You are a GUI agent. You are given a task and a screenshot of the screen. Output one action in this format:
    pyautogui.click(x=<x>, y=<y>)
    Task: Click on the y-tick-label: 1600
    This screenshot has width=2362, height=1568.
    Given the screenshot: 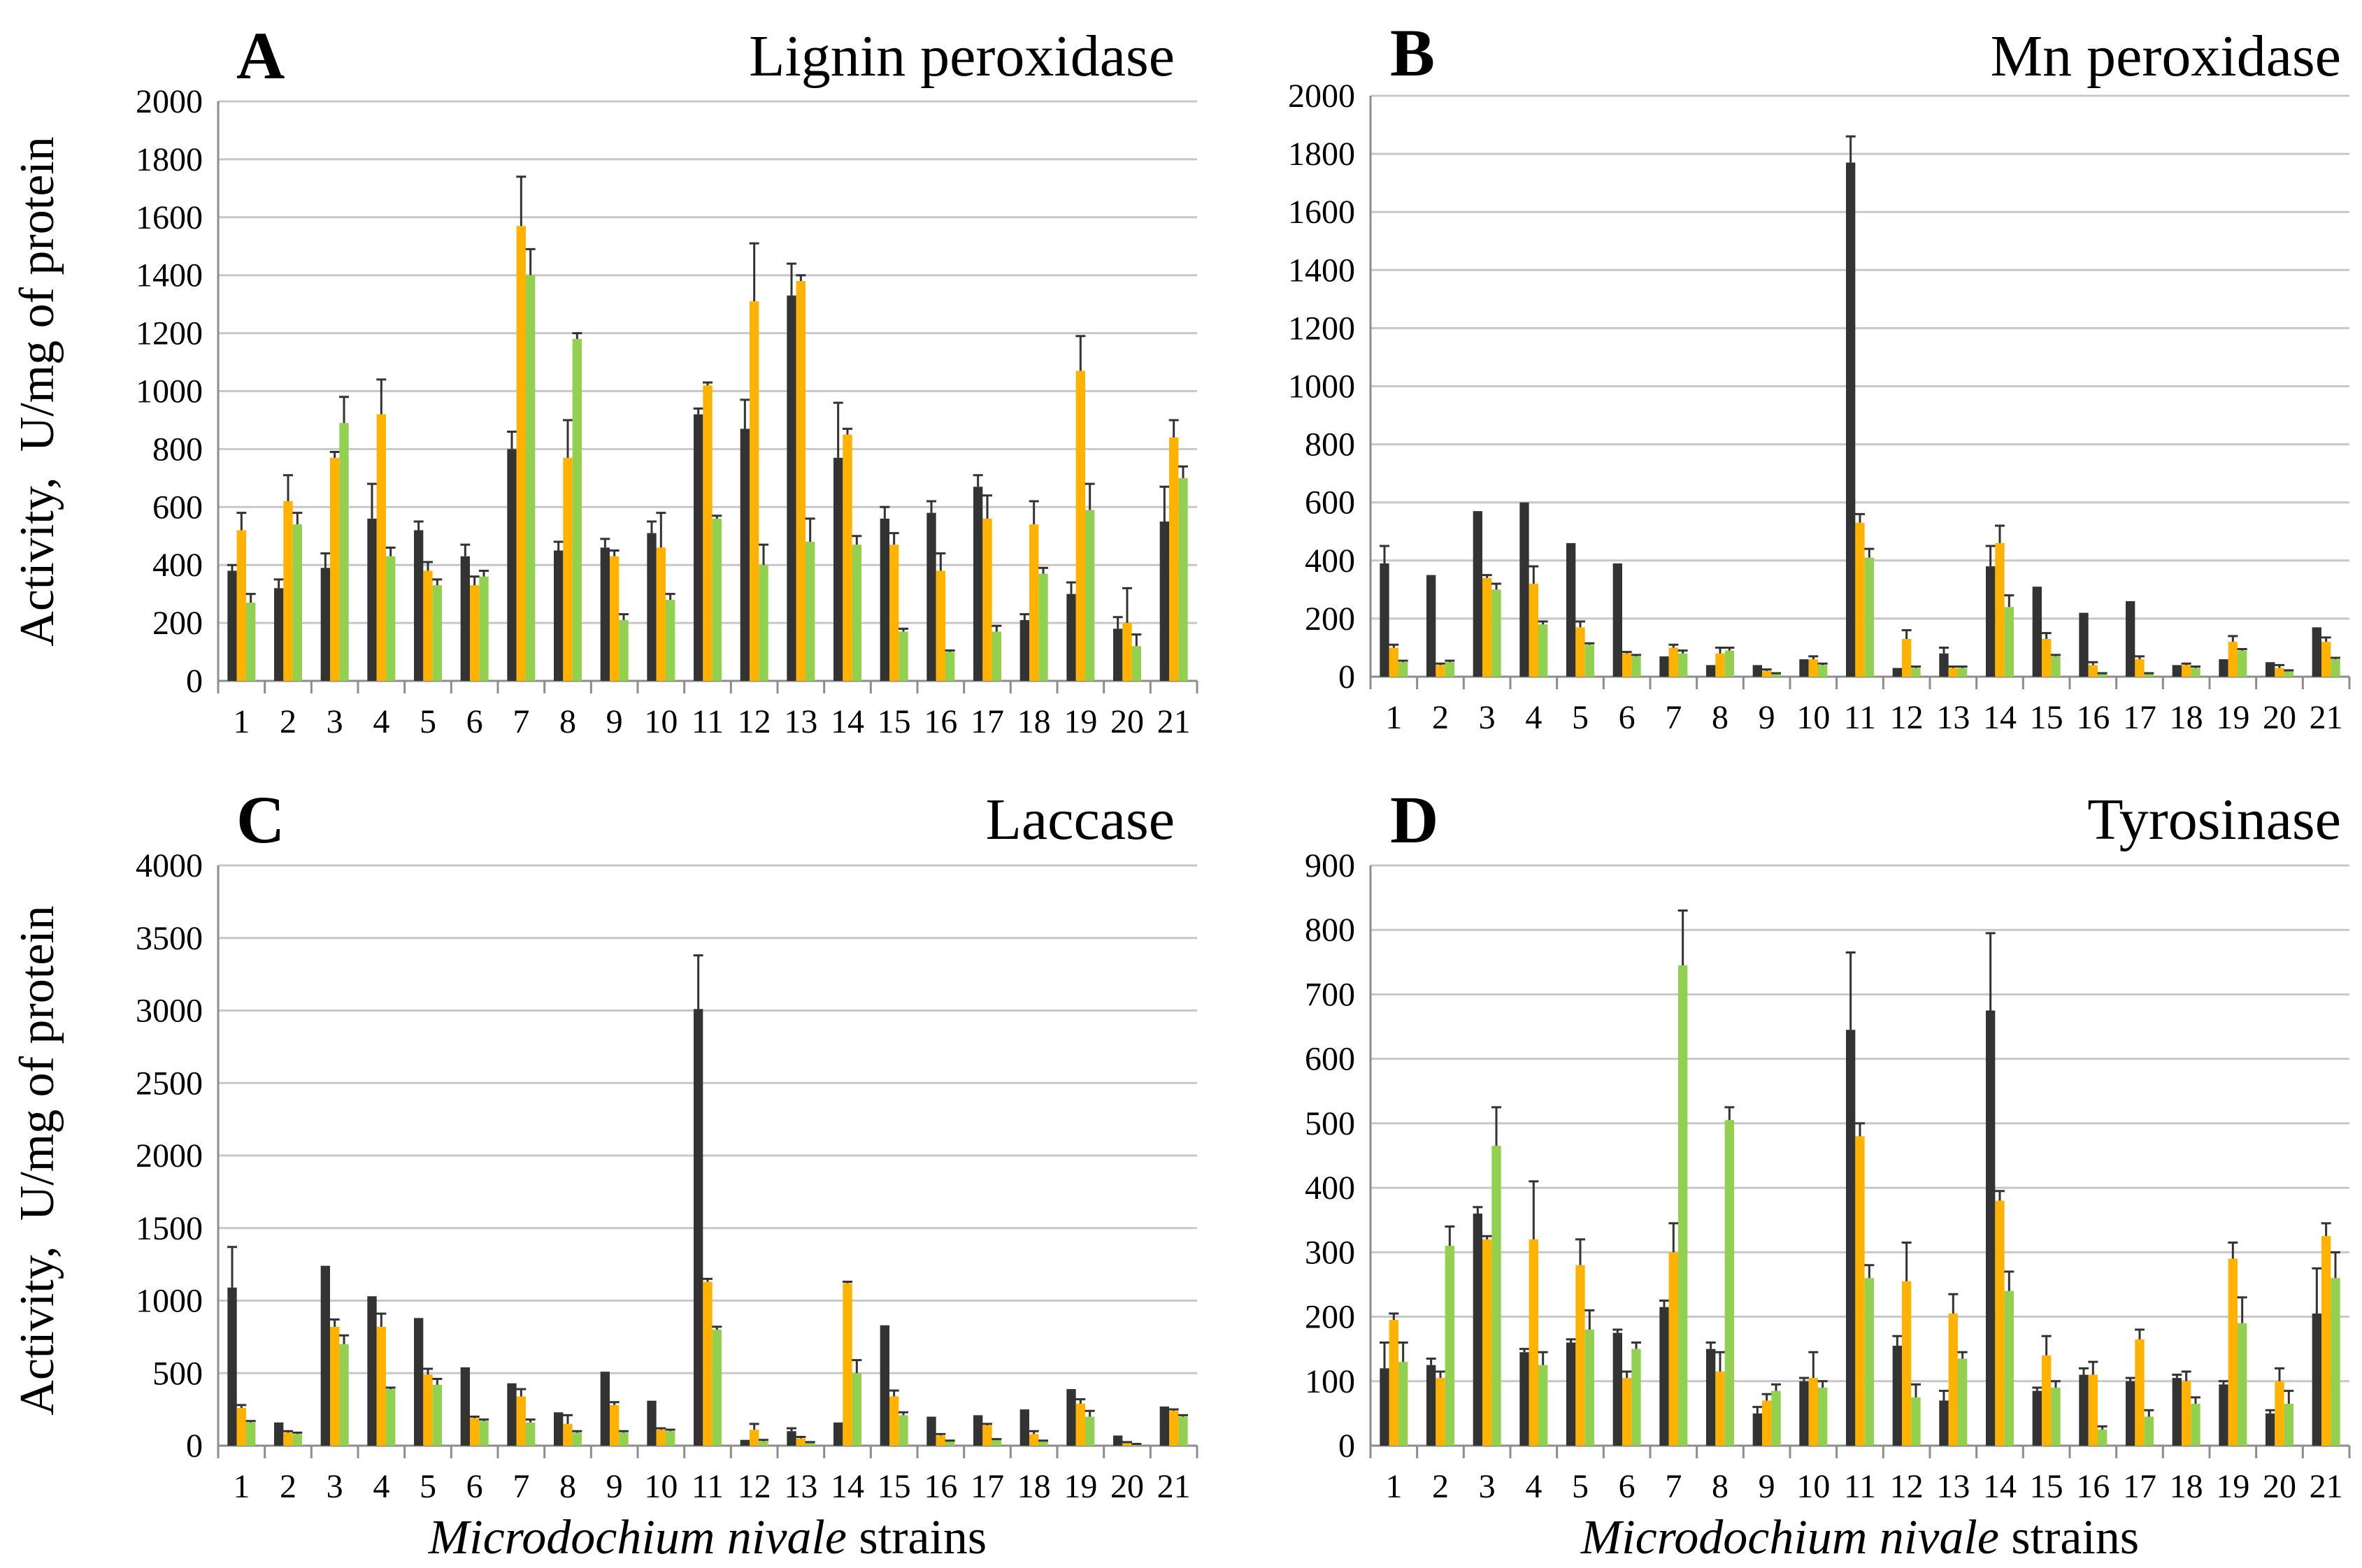 What is the action you would take?
    pyautogui.click(x=169, y=217)
    